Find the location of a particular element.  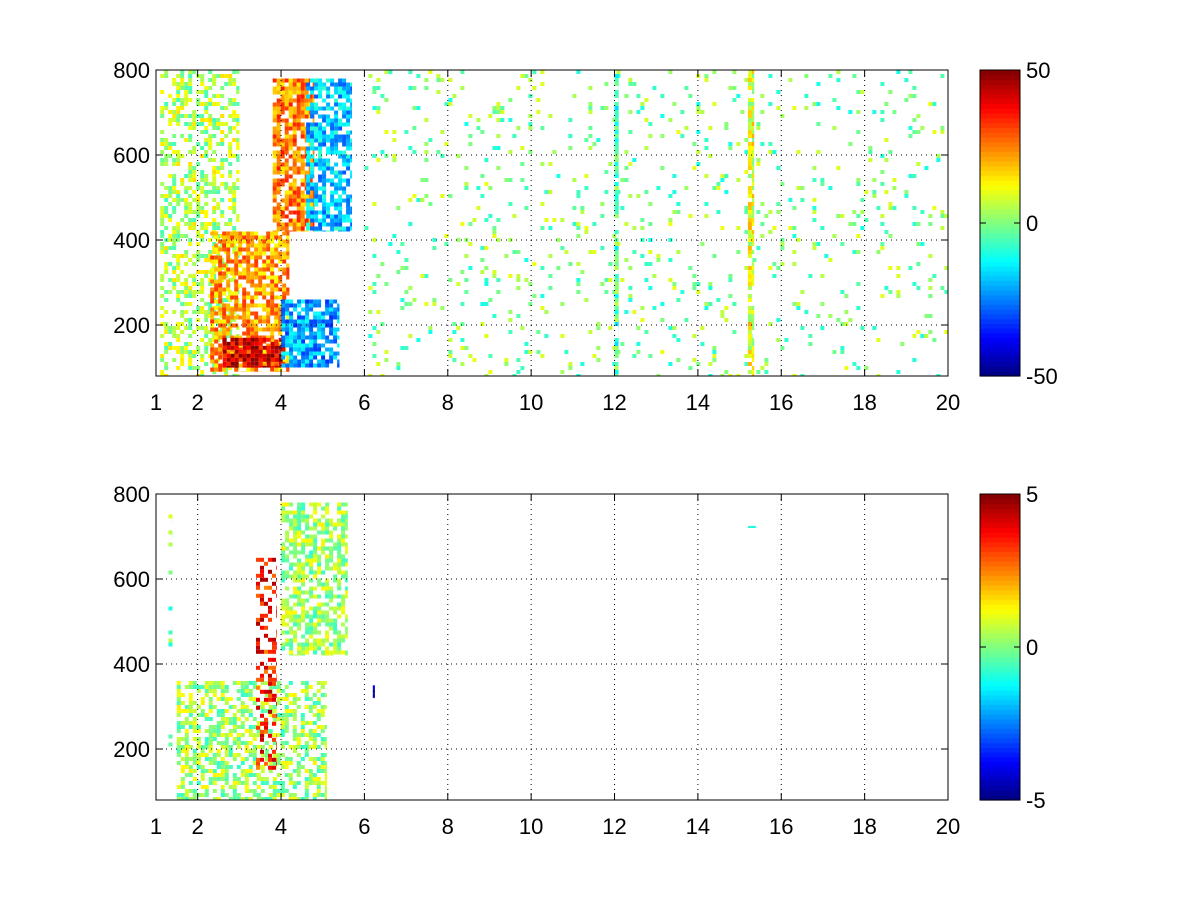

y-tick-label: 200 is located at coordinates (131, 325).